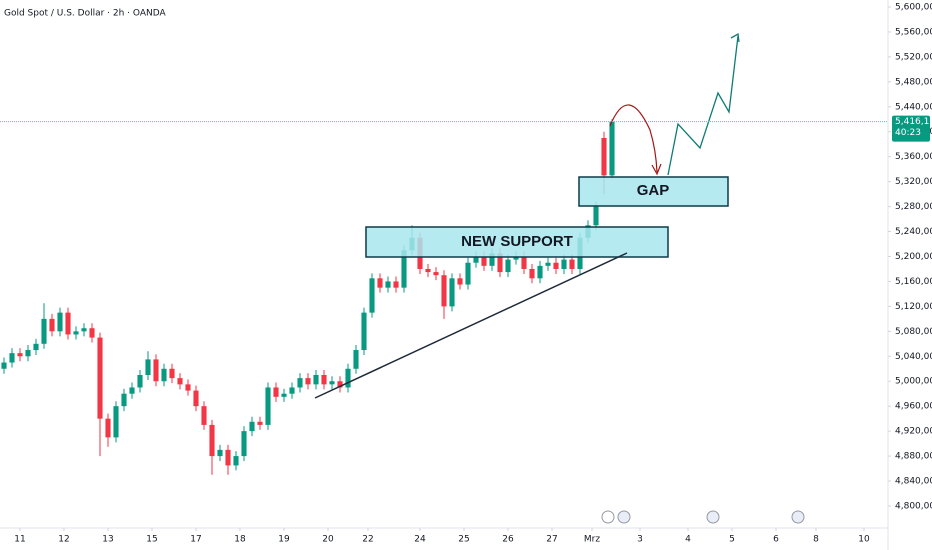 This screenshot has width=932, height=550. Describe the element at coordinates (688, 540) in the screenshot. I see `x-tick-label: 4` at that location.